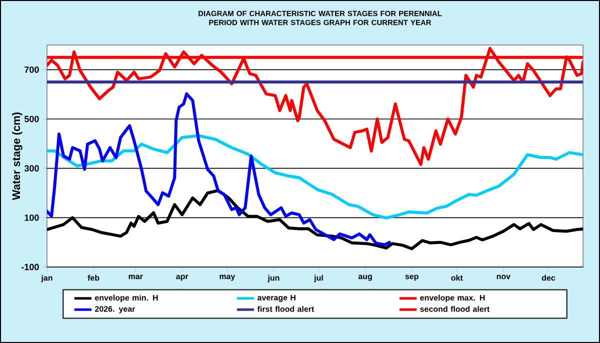 The width and height of the screenshot is (600, 343). Describe the element at coordinates (503, 277) in the screenshot. I see `x-tick-label: nov` at that location.